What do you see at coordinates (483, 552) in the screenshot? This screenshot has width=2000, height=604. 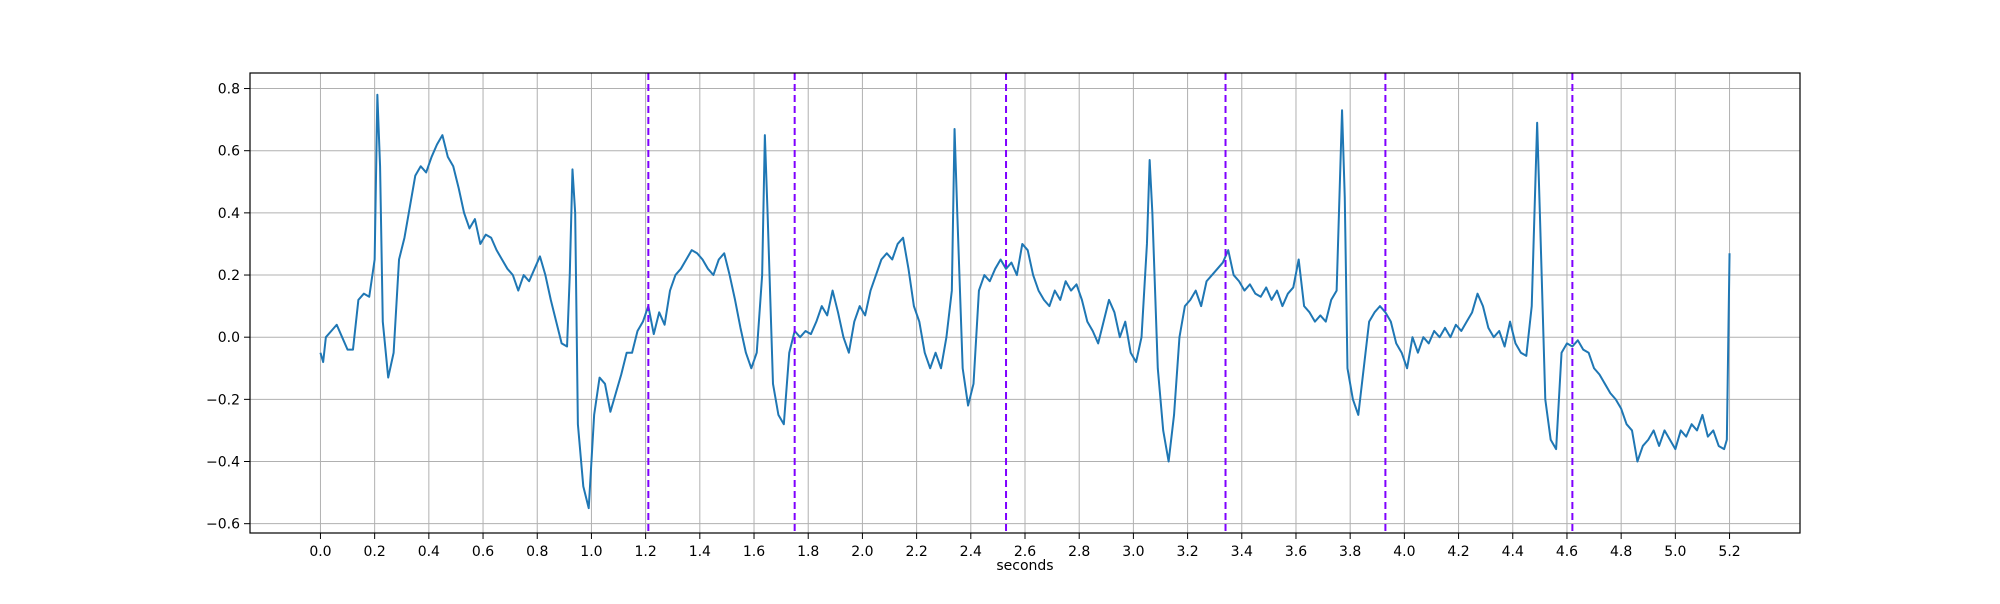 I see `x-tick-label: 0.6` at bounding box center [483, 552].